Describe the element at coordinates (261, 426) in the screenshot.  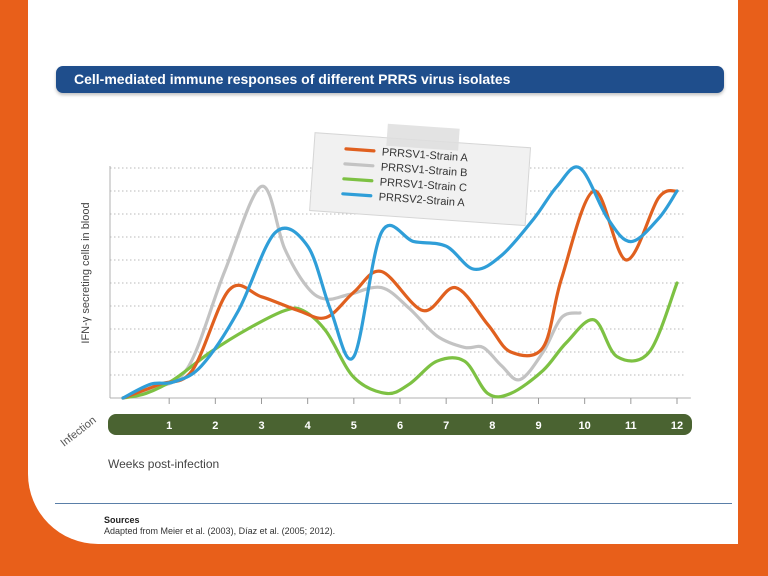
I see `x-tick-label: 3` at that location.